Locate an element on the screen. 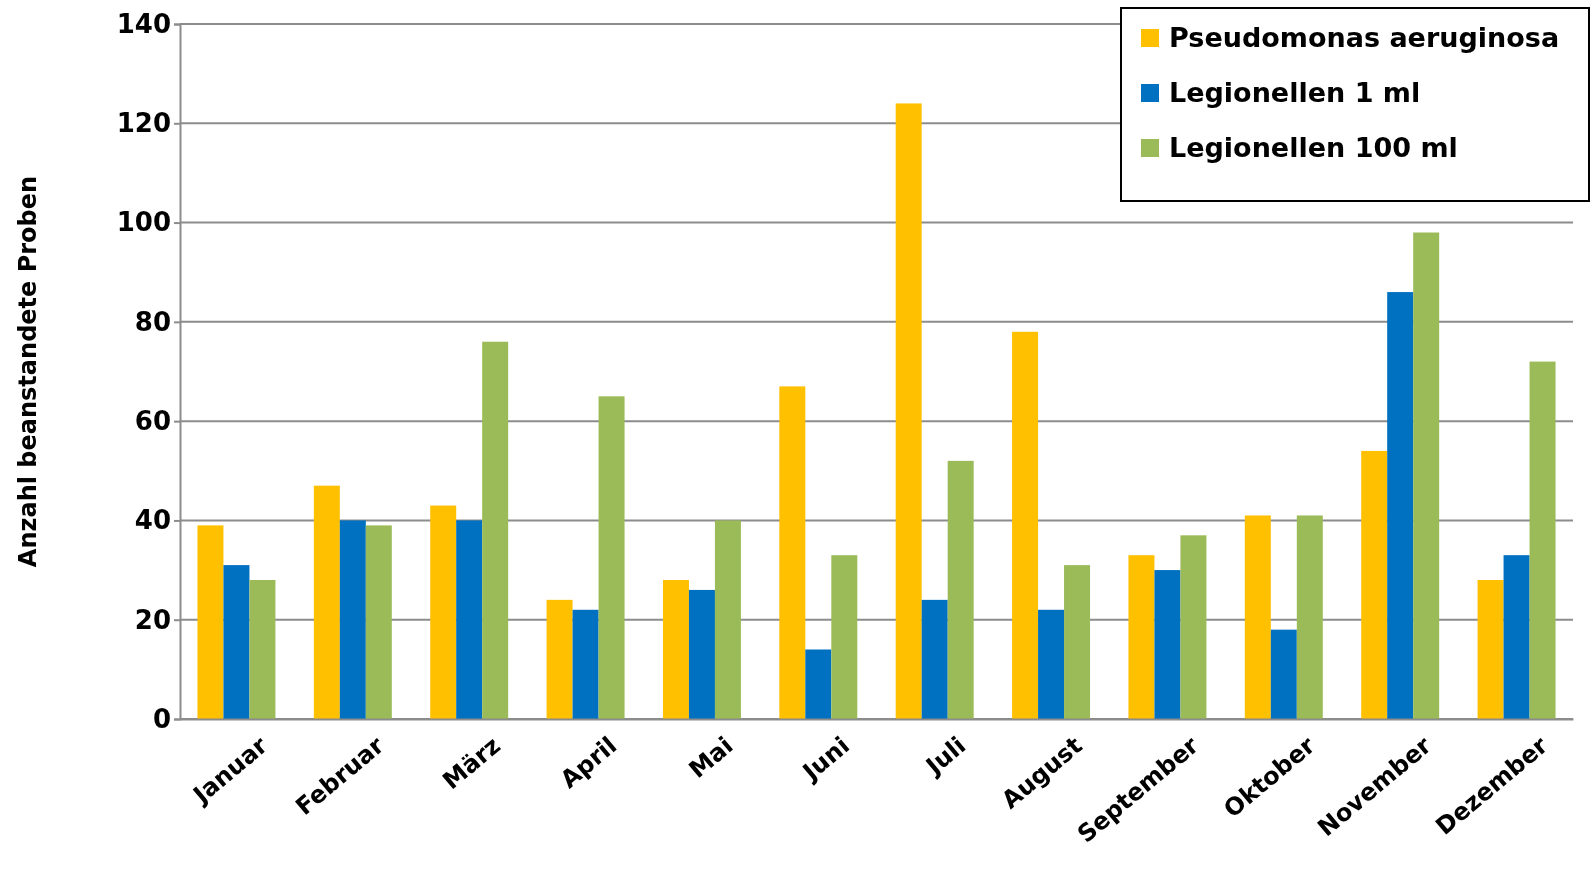 The image size is (1593, 889). y-tick-label: 120 is located at coordinates (143, 123).